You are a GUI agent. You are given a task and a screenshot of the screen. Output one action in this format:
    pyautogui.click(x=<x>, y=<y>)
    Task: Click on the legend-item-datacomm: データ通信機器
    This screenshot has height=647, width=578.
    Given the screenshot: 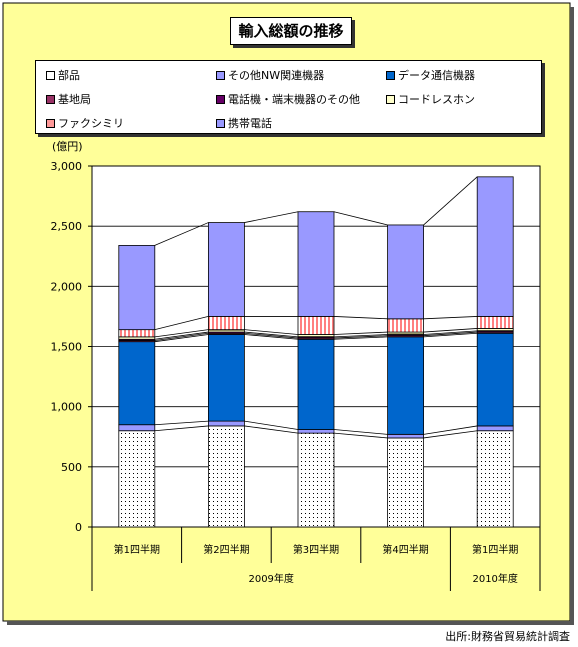 What is the action you would take?
    pyautogui.click(x=430, y=75)
    